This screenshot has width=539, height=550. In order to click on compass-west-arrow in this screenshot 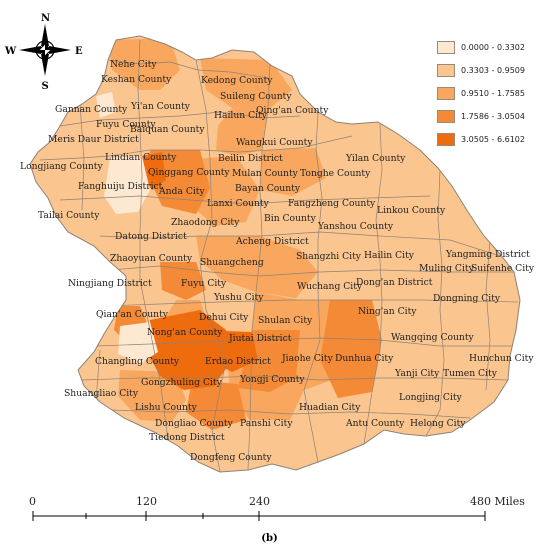, I will do `click(30, 50)`.